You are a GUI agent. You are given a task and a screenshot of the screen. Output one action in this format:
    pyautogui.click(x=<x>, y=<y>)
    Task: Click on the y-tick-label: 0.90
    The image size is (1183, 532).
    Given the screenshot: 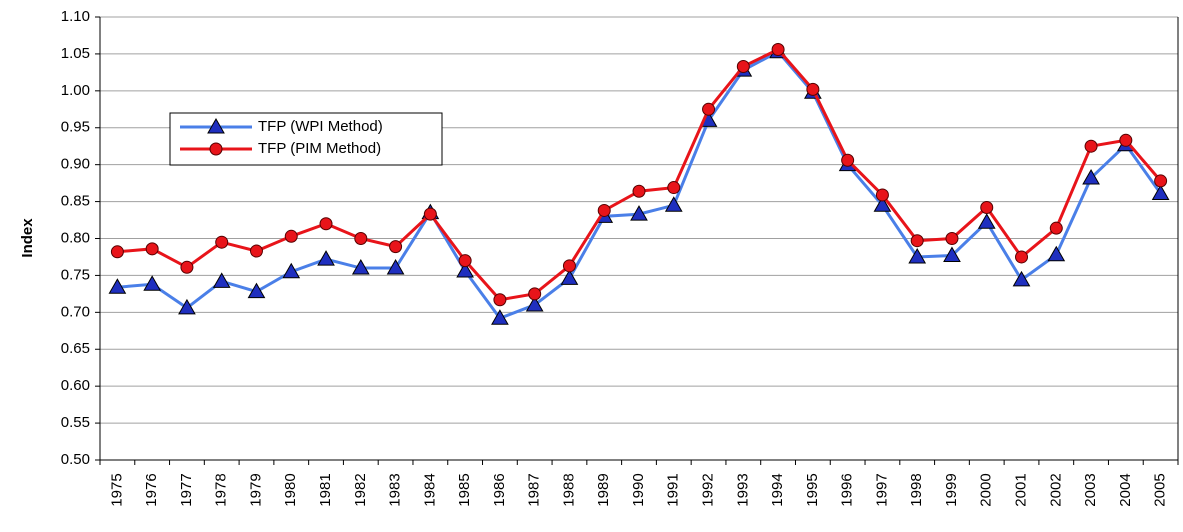 What is the action you would take?
    pyautogui.click(x=75, y=164)
    